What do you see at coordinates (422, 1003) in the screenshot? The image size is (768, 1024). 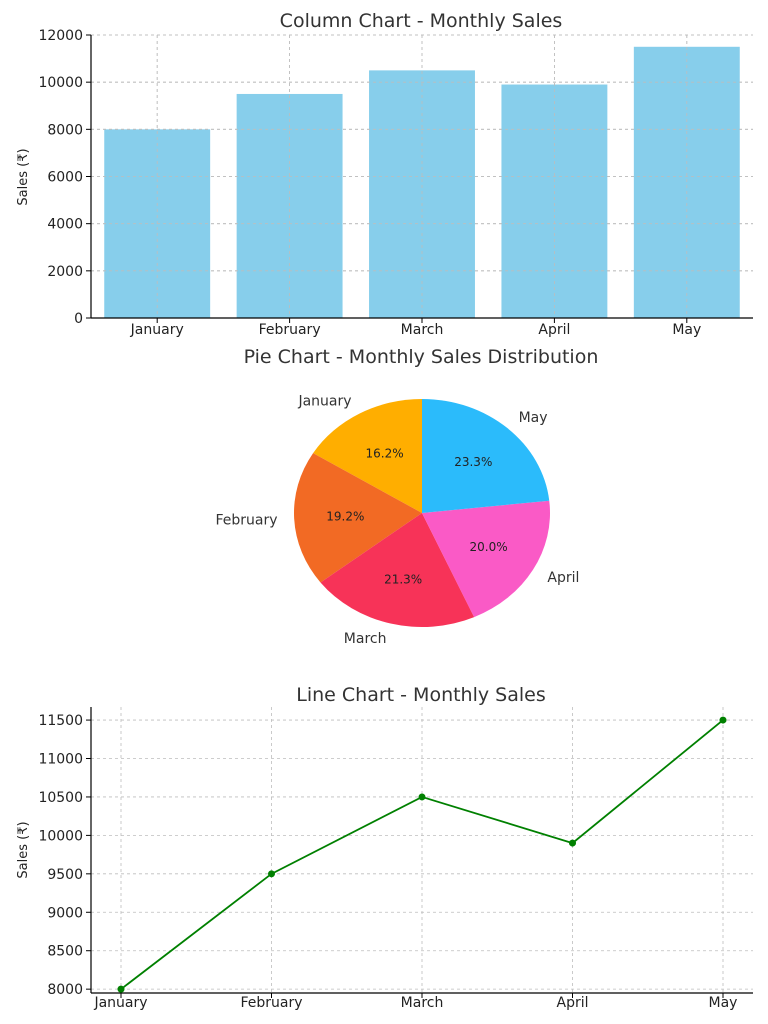 I see `line-chart-xtick-label: March` at bounding box center [422, 1003].